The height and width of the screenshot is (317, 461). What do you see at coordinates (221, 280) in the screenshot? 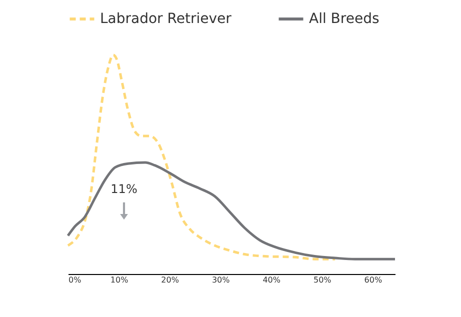
I see `x-tick-label: 30%` at bounding box center [221, 280].